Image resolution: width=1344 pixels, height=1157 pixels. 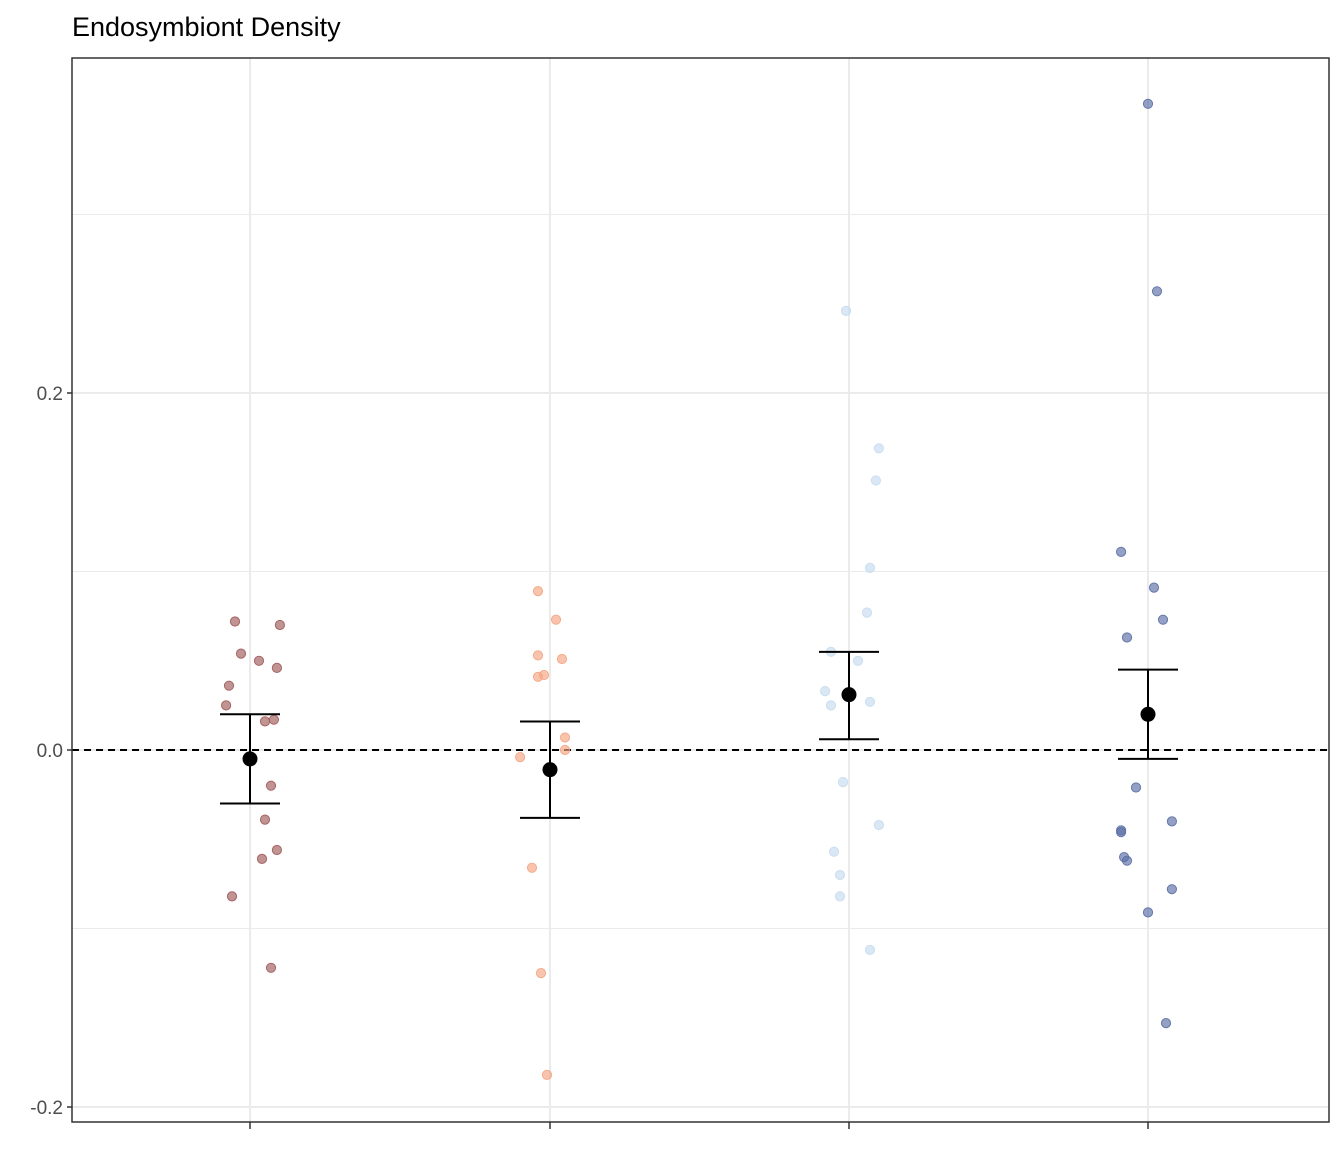 What do you see at coordinates (699, 734) in the screenshot?
I see `summary-layer` at bounding box center [699, 734].